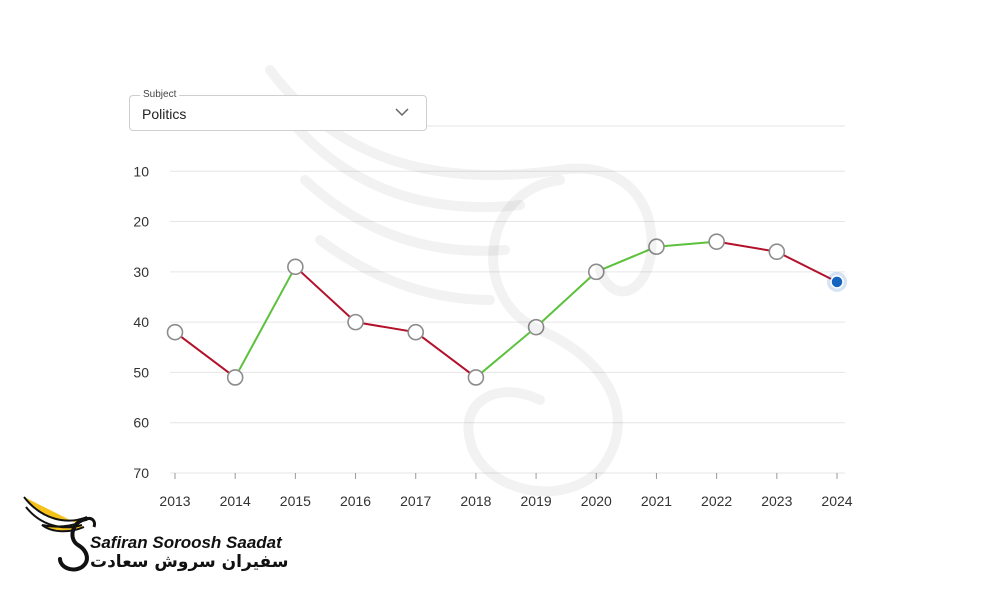  I want to click on x-tick-label: 2020, so click(596, 501).